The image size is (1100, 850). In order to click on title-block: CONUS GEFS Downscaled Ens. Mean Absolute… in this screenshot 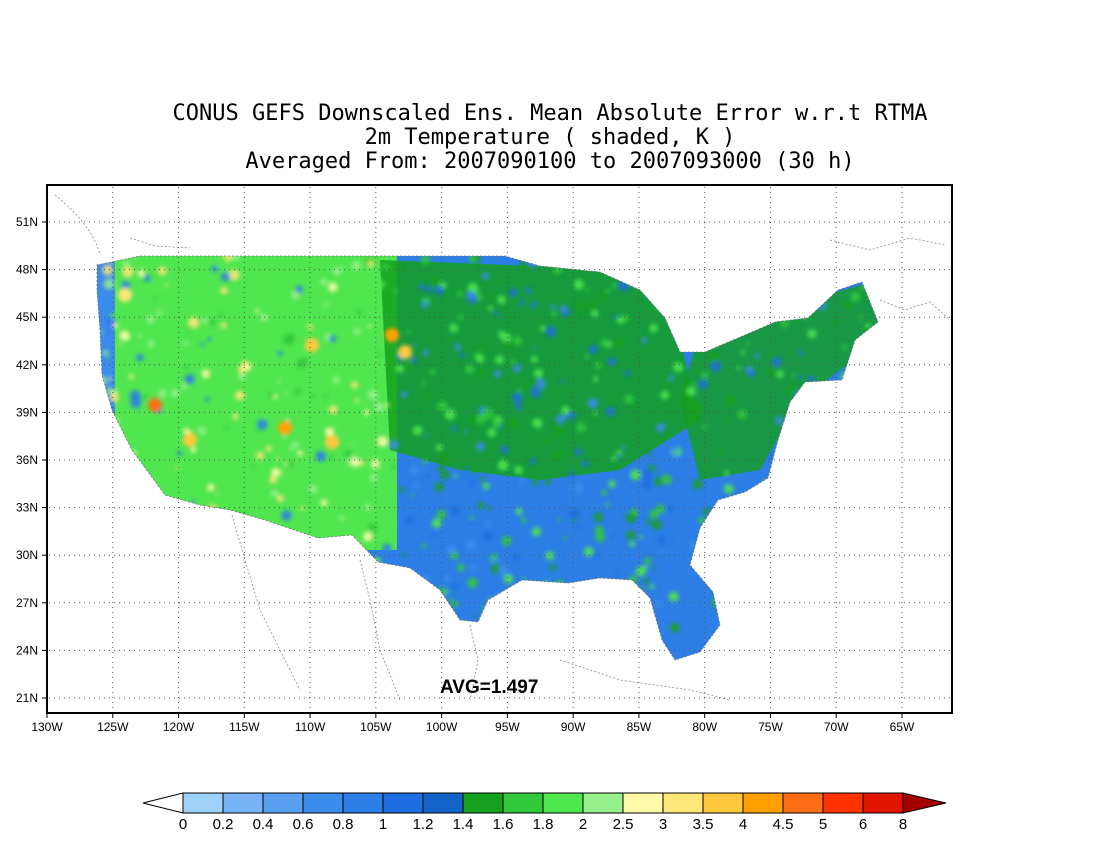, I will do `click(550, 138)`.